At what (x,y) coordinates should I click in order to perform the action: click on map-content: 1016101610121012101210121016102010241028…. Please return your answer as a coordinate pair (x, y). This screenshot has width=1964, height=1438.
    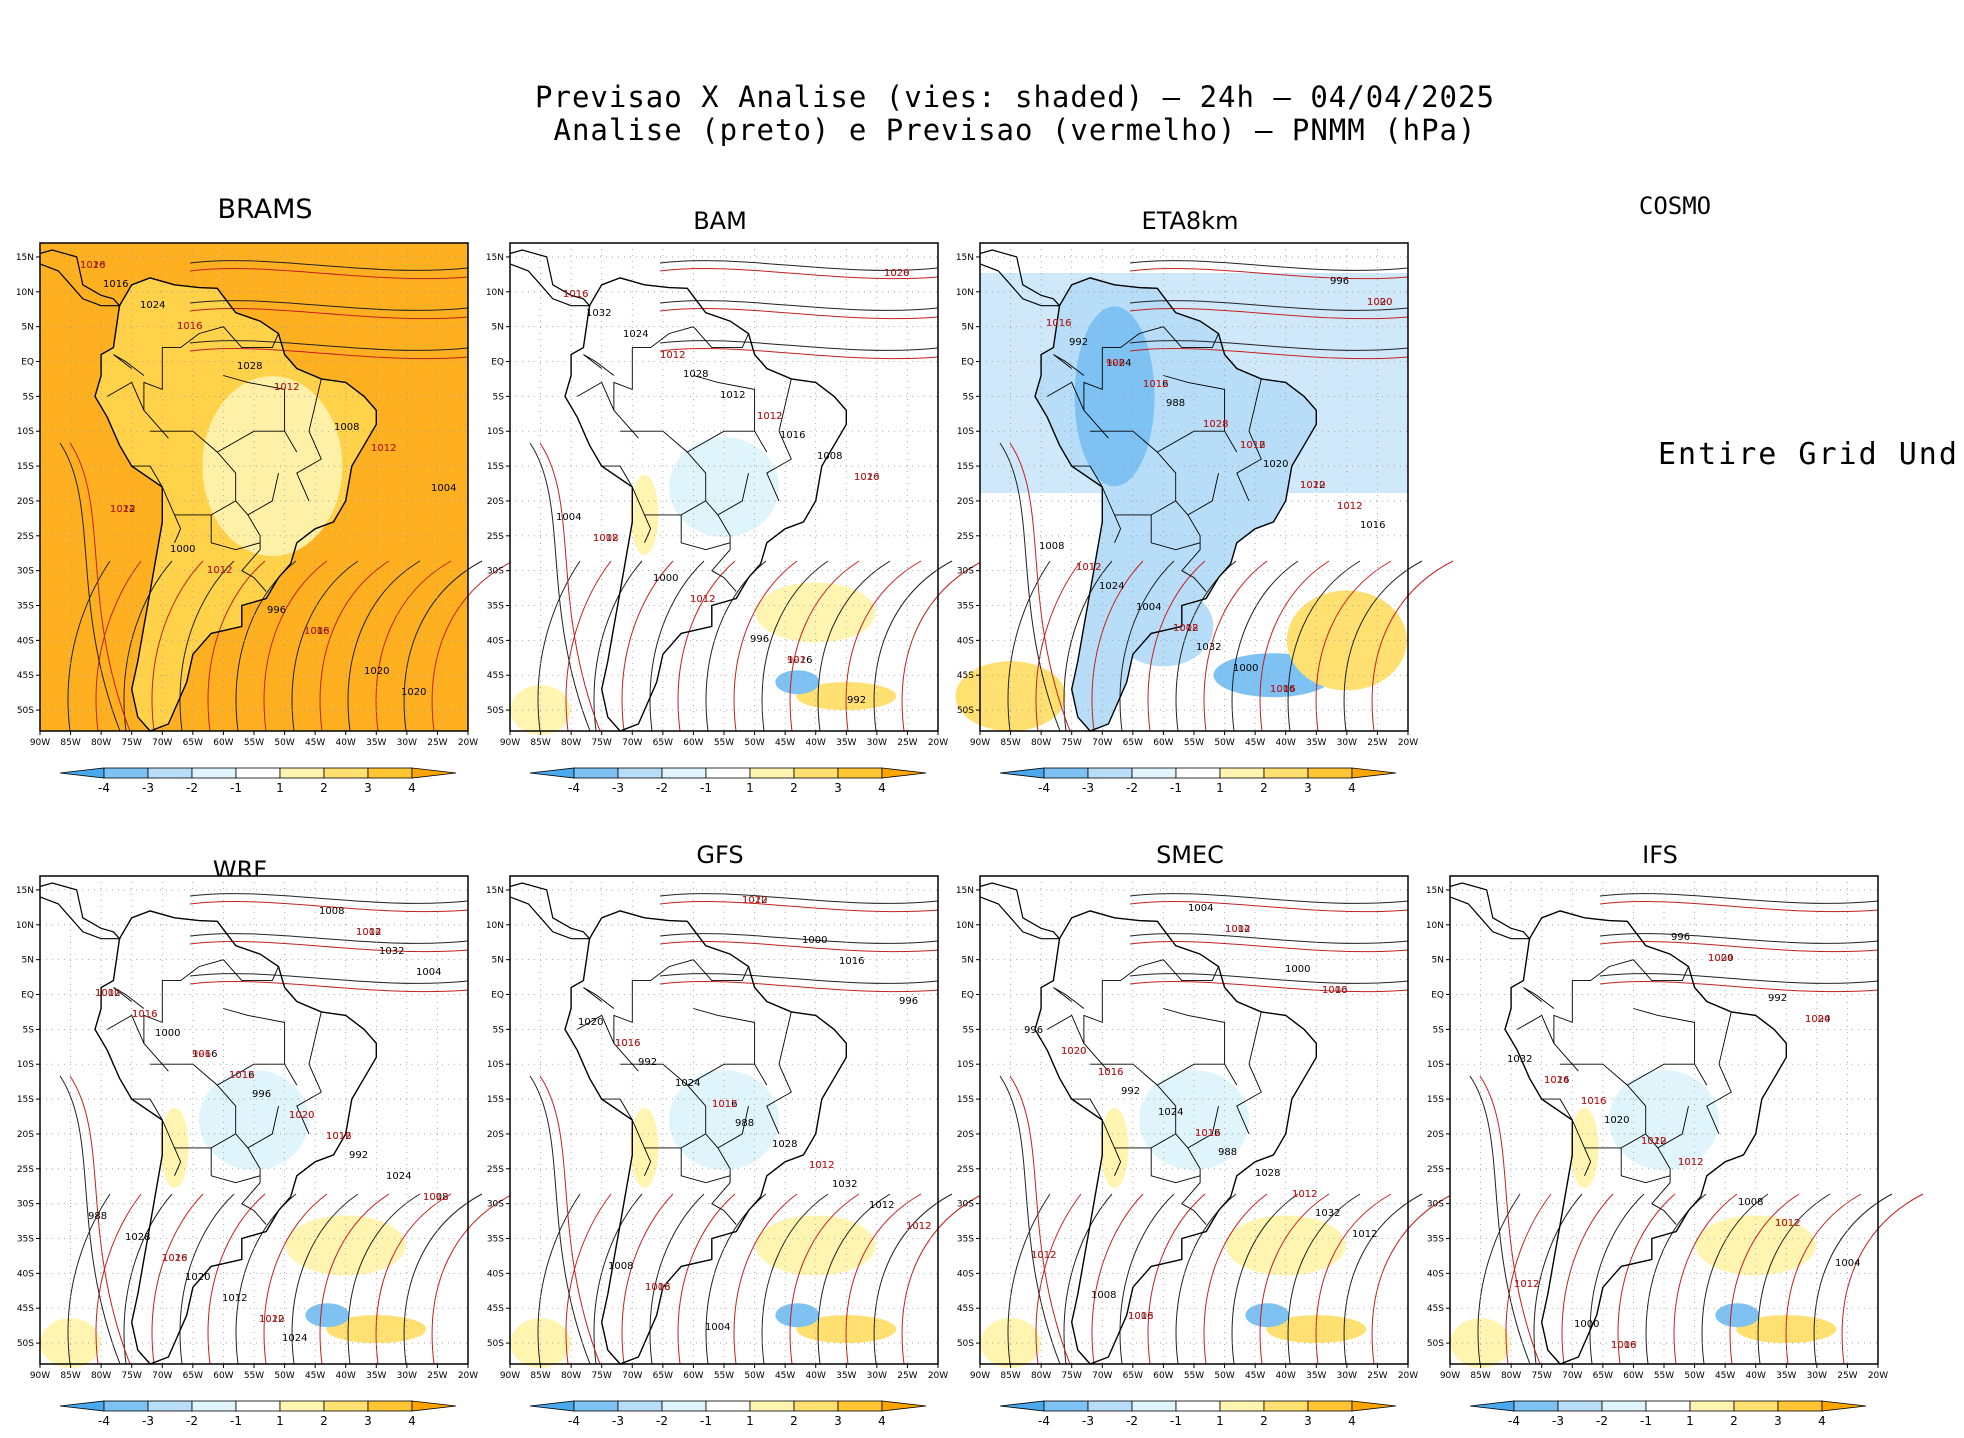
    Looking at the image, I should click on (1204, 487).